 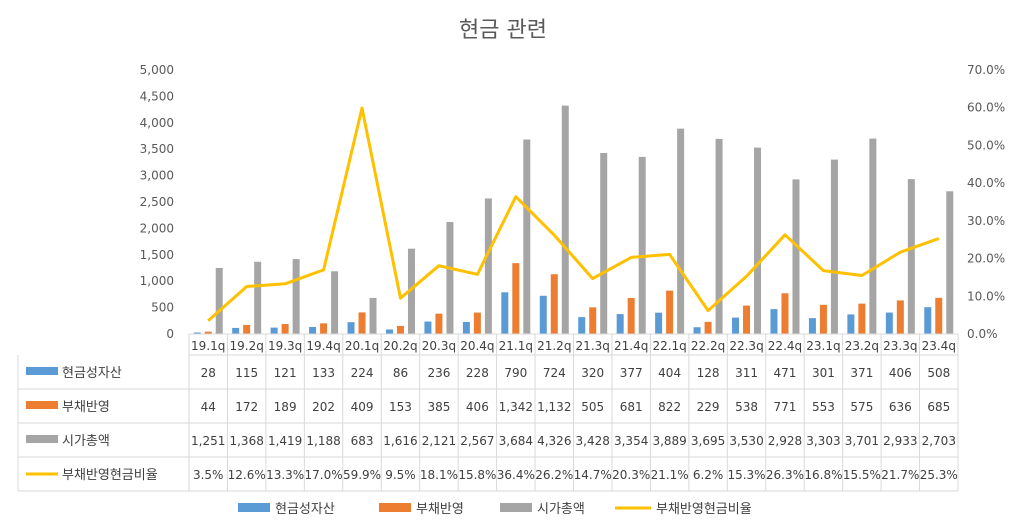 What do you see at coordinates (862, 346) in the screenshot?
I see `category-label: 23.2q` at bounding box center [862, 346].